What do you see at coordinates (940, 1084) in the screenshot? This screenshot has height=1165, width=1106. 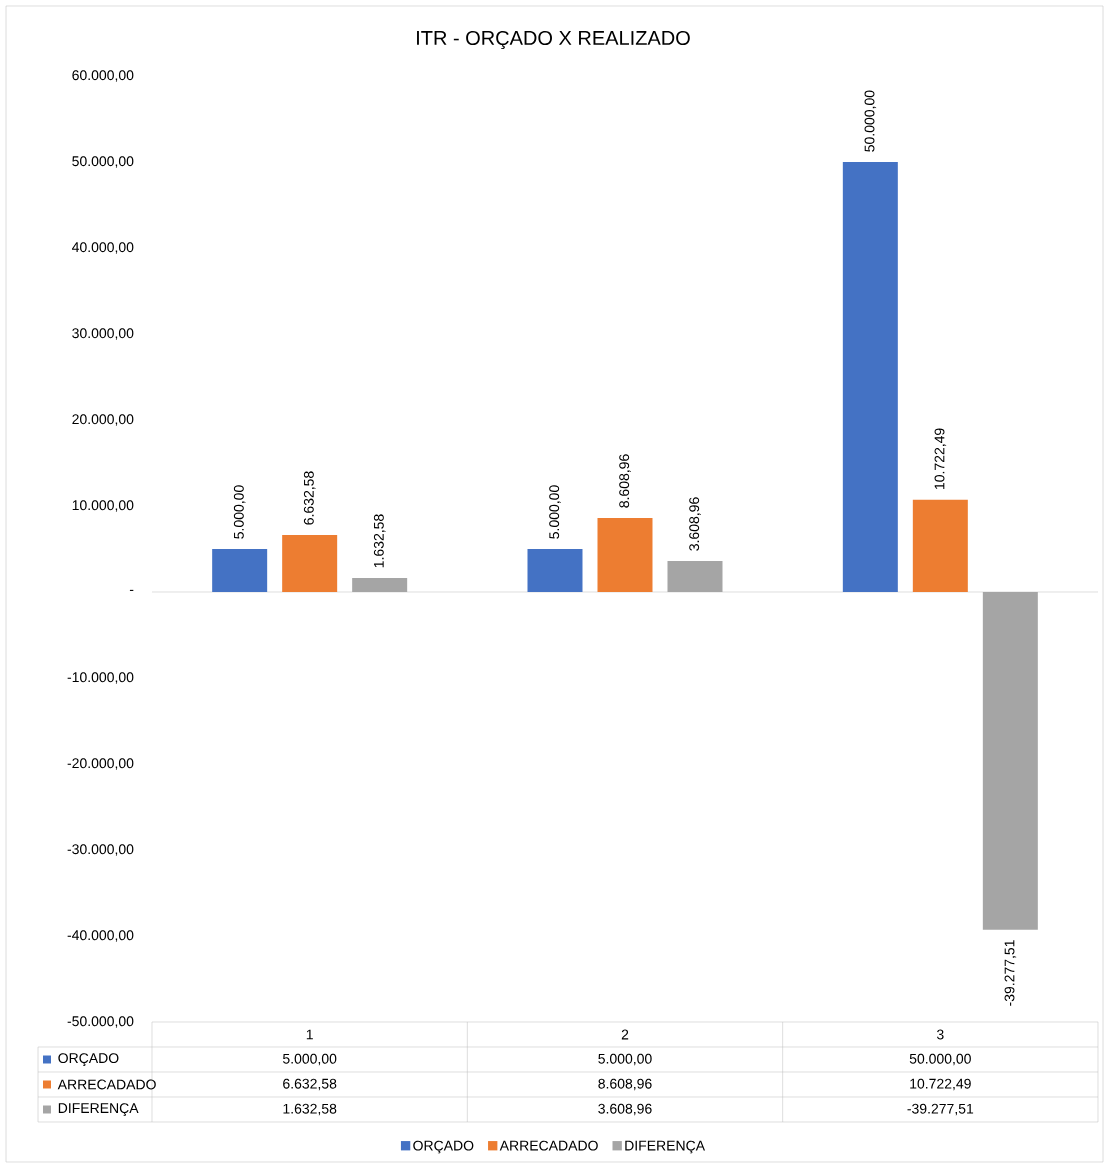 I see `data-label: 10.722,49` at bounding box center [940, 1084].